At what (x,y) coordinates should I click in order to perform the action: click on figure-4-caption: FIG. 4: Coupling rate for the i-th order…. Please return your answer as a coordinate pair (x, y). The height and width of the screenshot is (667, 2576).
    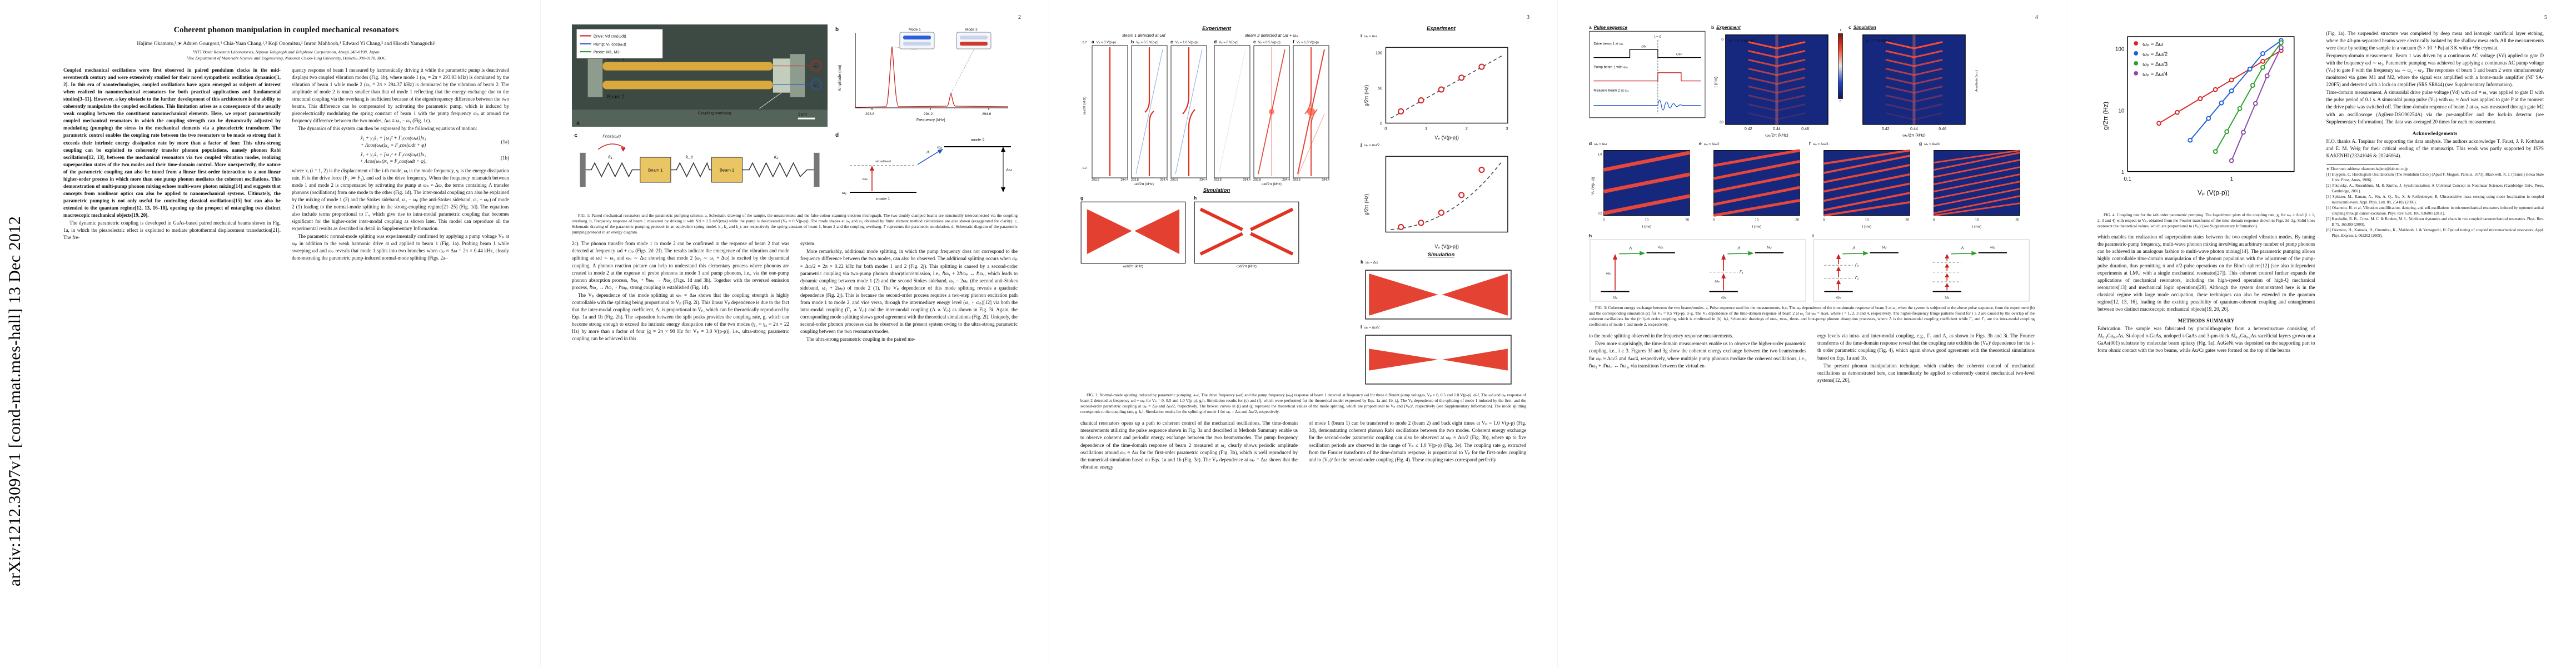
    Looking at the image, I should click on (2206, 220).